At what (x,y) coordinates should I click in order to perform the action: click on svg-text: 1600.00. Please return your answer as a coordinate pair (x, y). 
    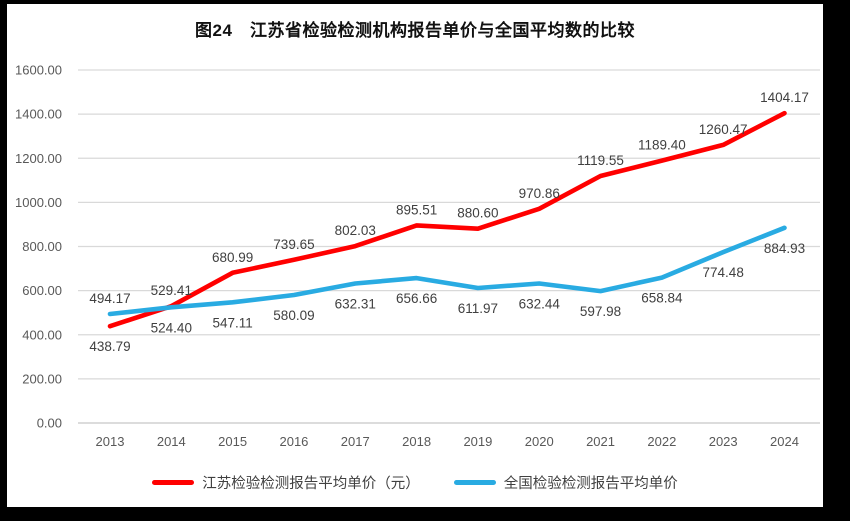
    Looking at the image, I should click on (38, 70).